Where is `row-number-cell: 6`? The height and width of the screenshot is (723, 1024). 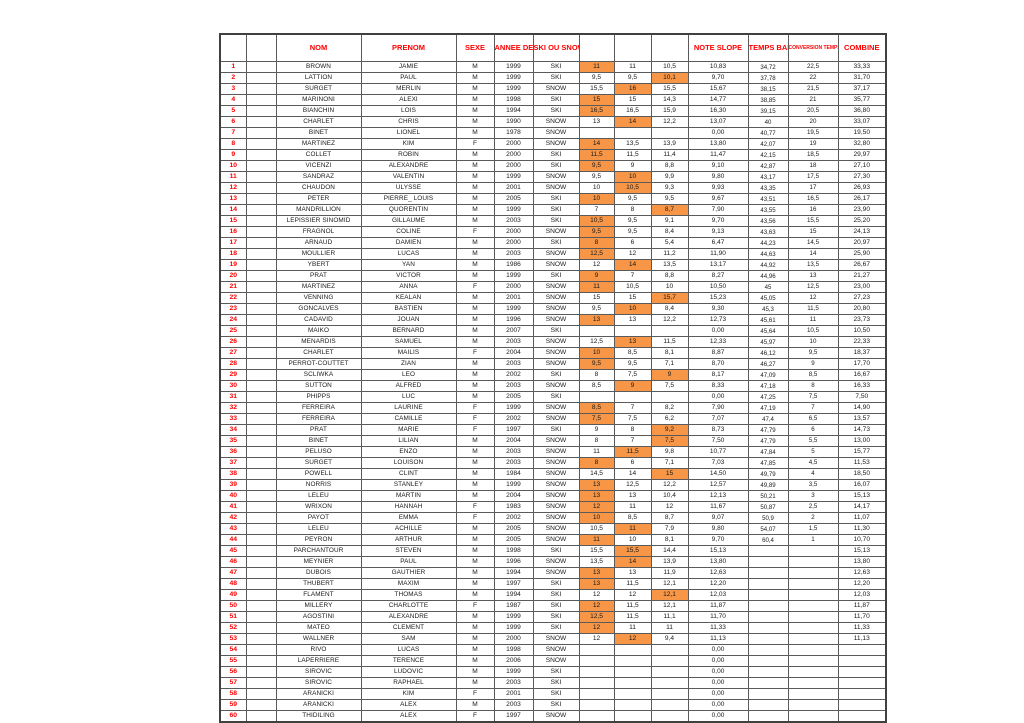 row-number-cell: 6 is located at coordinates (233, 122).